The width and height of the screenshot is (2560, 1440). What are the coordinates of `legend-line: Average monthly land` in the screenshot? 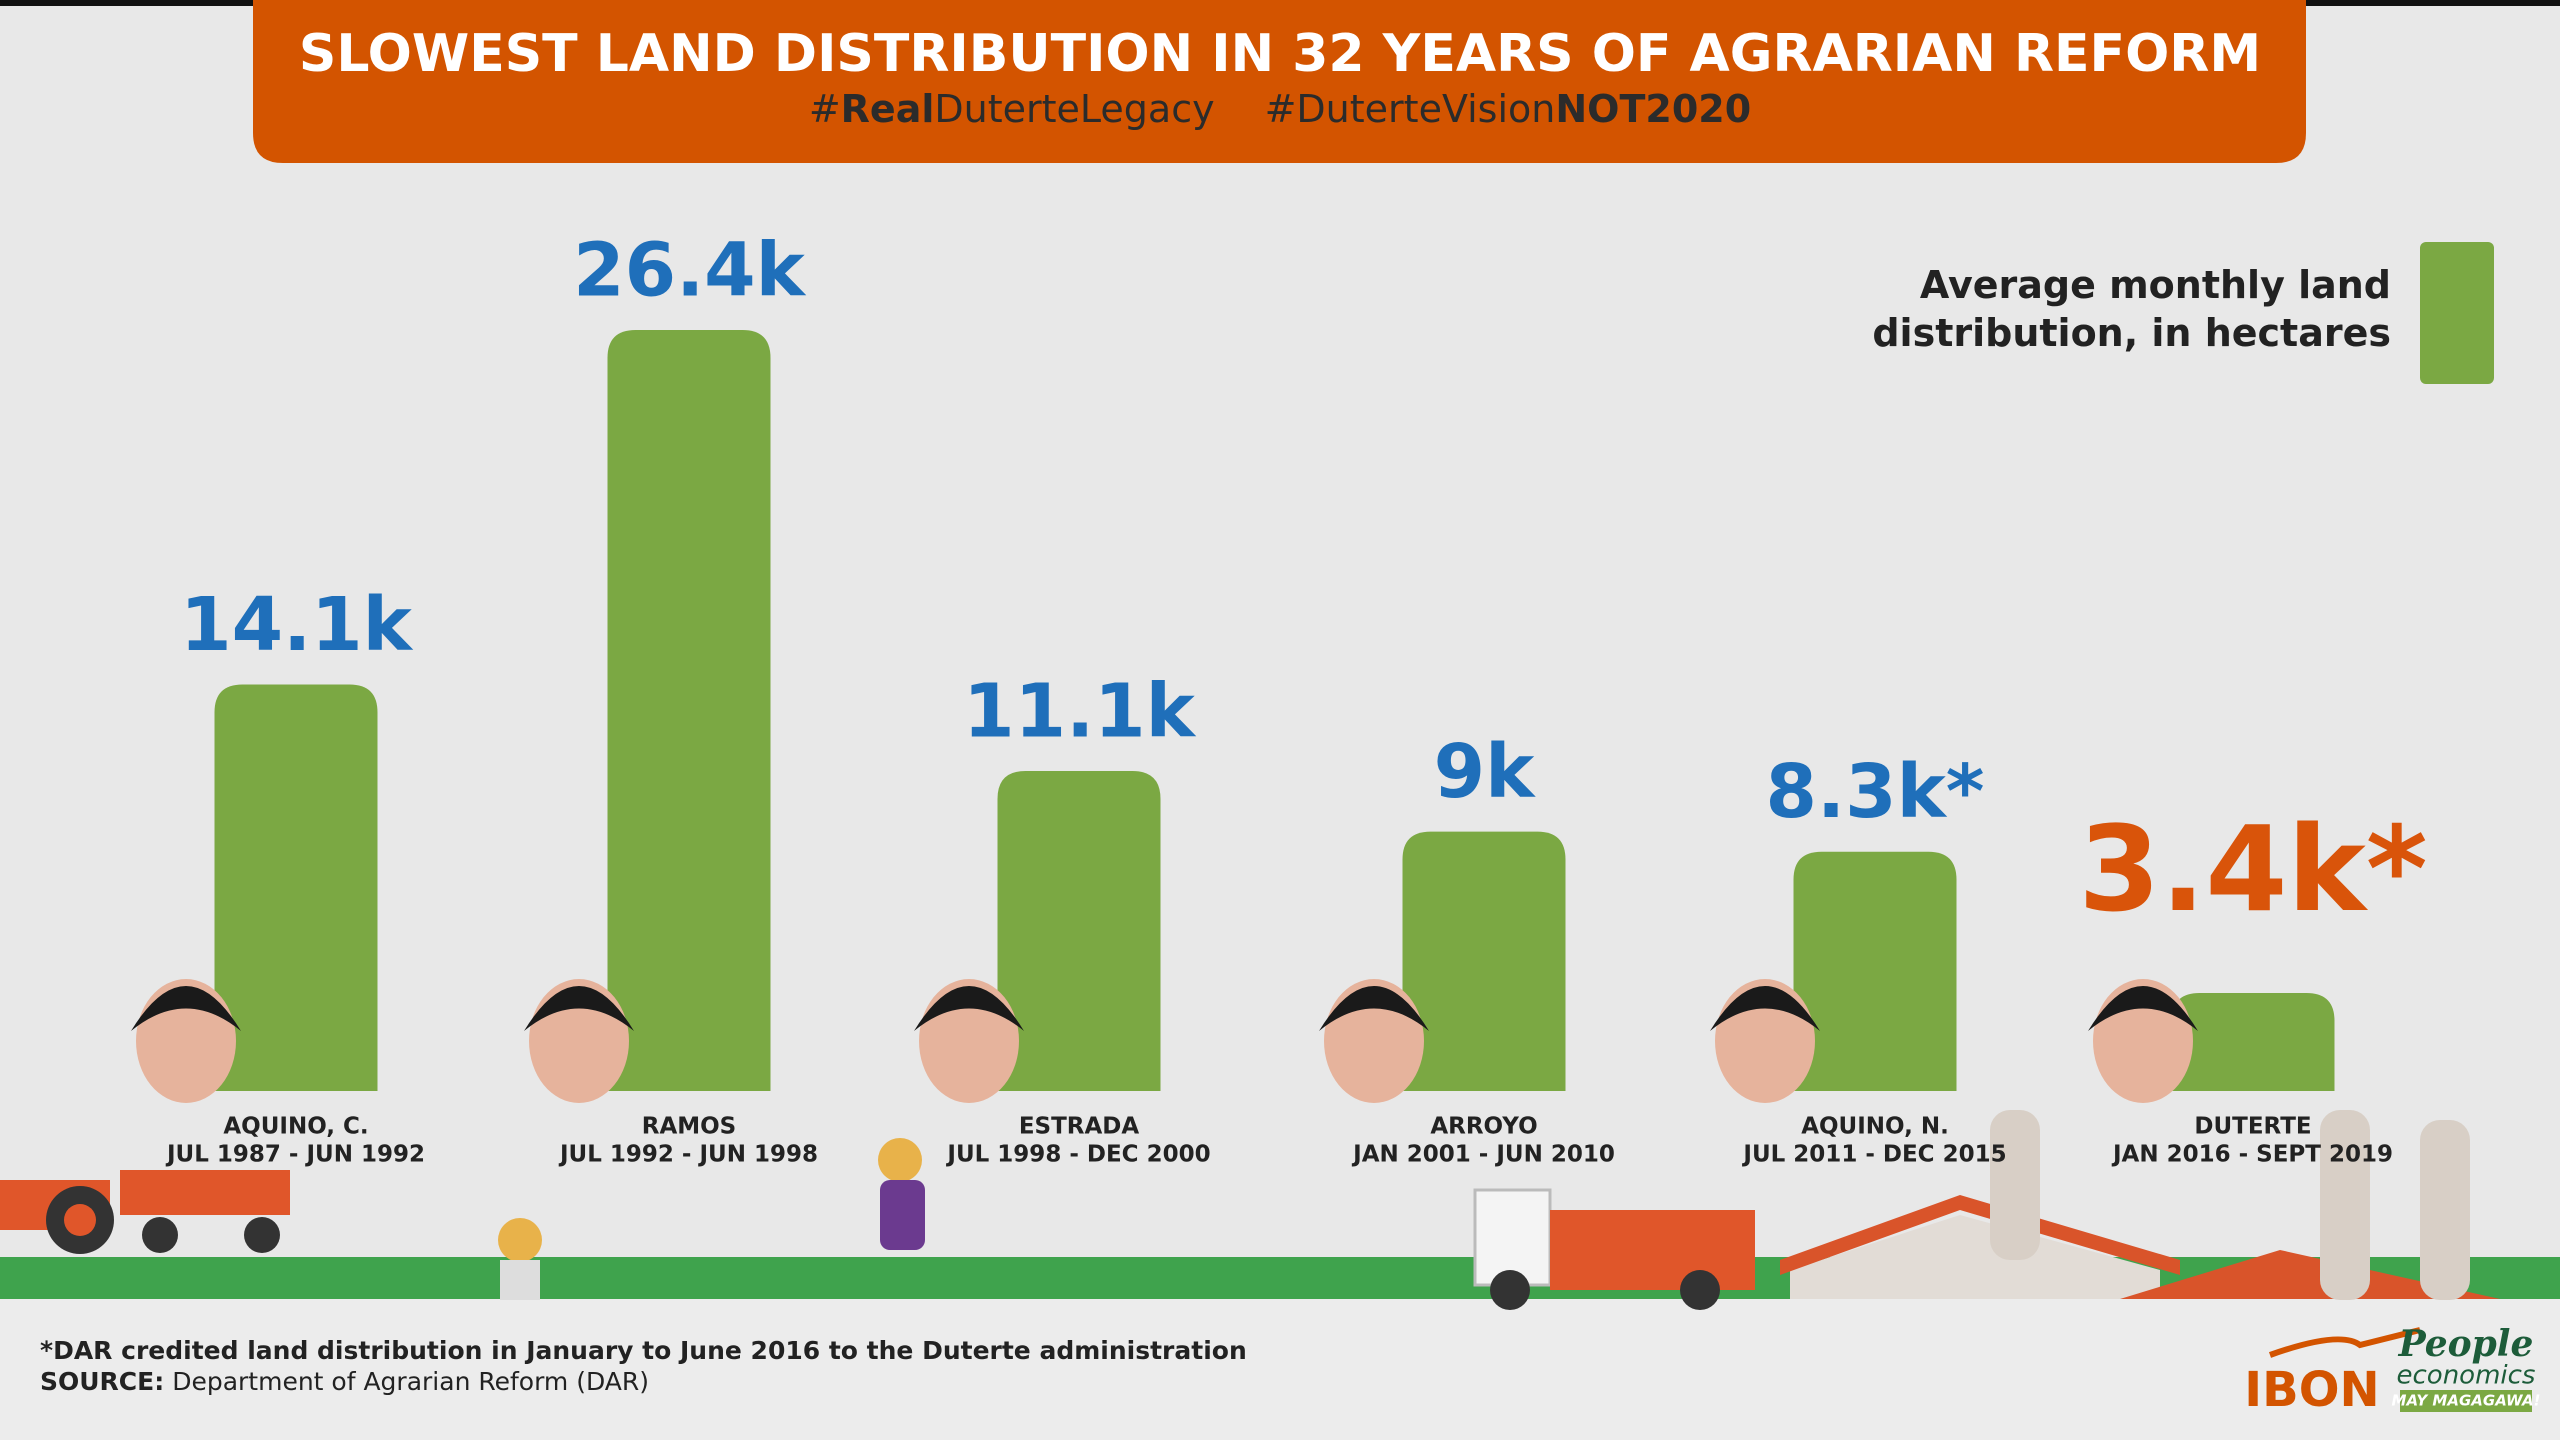 It's located at (2155, 285).